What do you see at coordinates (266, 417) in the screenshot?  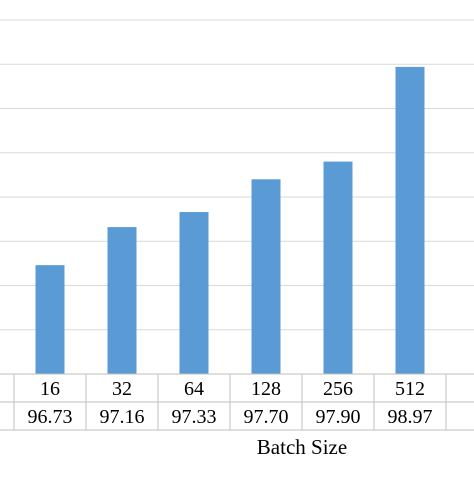 I see `value-label-128: 97.70` at bounding box center [266, 417].